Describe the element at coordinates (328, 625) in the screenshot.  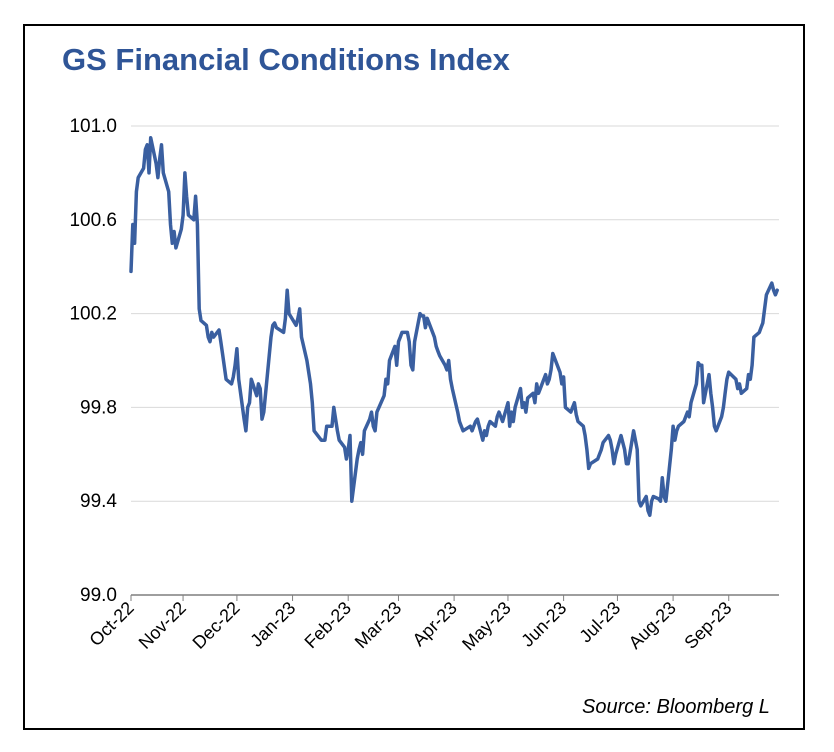
I see `x-tick-label: Feb-23` at that location.